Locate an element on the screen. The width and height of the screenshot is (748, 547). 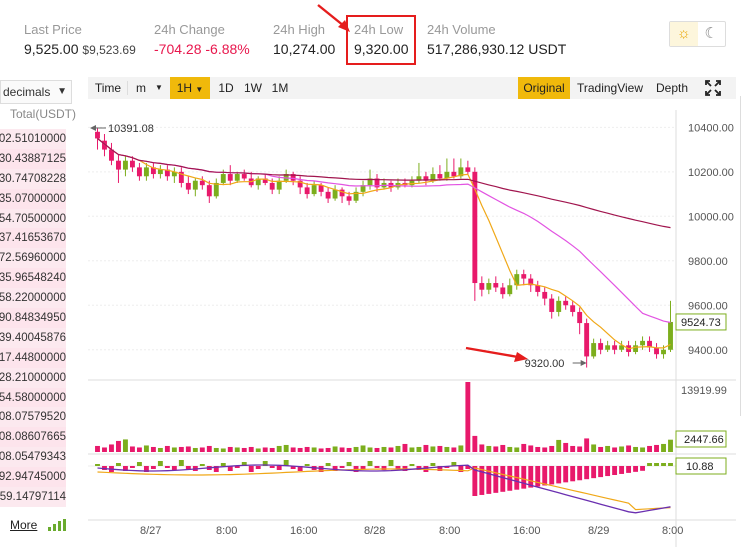
minute-interval-button: m is located at coordinates (141, 88).